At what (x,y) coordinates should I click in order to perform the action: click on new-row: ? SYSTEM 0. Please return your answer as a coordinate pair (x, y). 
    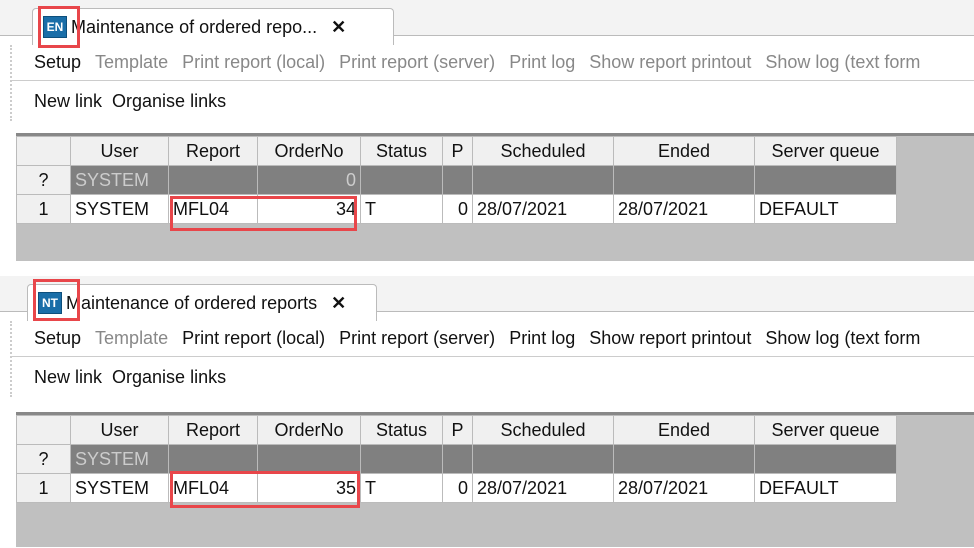
    Looking at the image, I should click on (456, 180).